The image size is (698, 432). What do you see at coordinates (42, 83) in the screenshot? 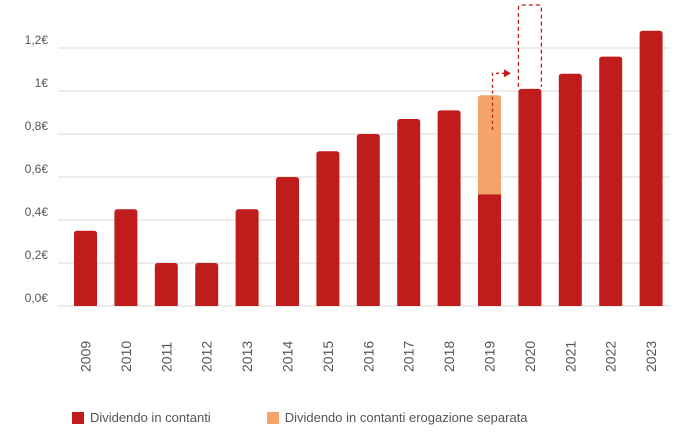
I see `y-tick-label-5: 1€` at bounding box center [42, 83].